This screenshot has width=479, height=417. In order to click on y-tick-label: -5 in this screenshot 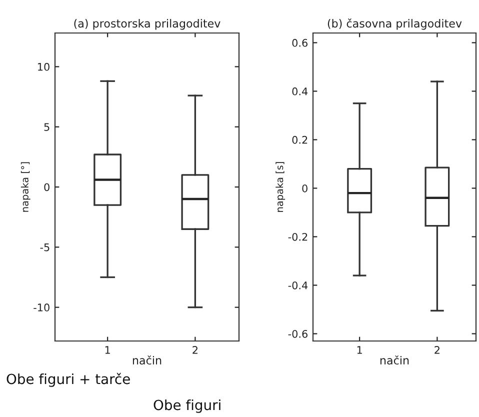, I will do `click(45, 248)`.